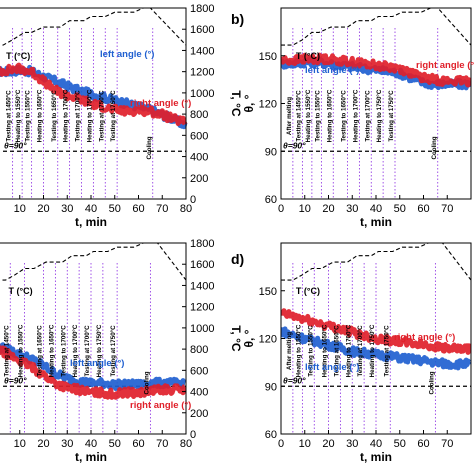  What do you see at coordinates (344, 116) in the screenshot?
I see `stage-label: Testing to 1650°C` at bounding box center [344, 116].